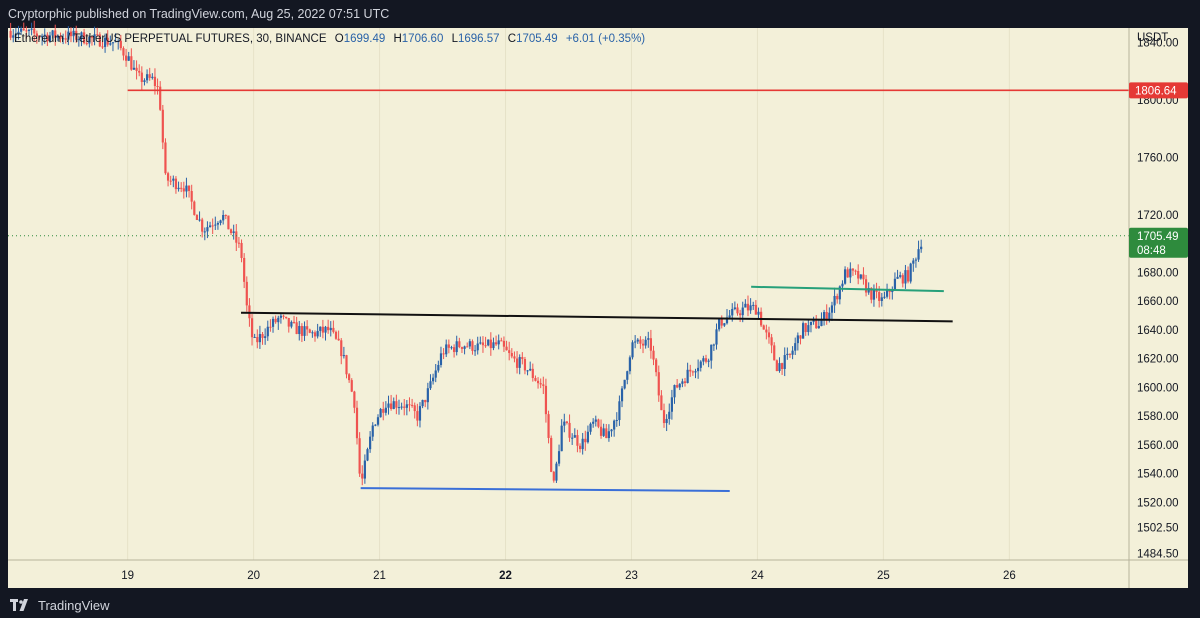 This screenshot has width=1200, height=618. Describe the element at coordinates (1158, 360) in the screenshot. I see `price-tick-label: 1620.00` at that location.